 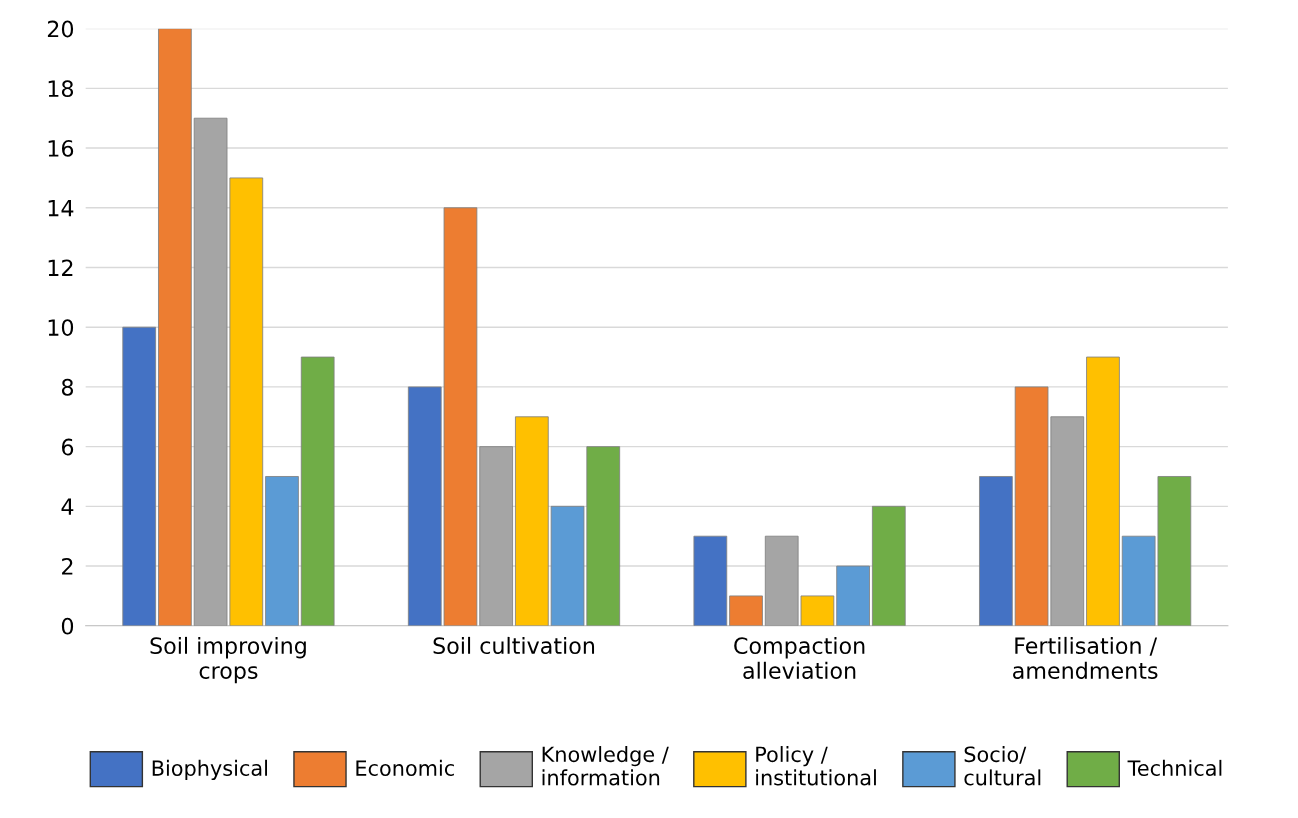 What do you see at coordinates (61, 327) in the screenshot?
I see `y-tick-label: 10` at bounding box center [61, 327].